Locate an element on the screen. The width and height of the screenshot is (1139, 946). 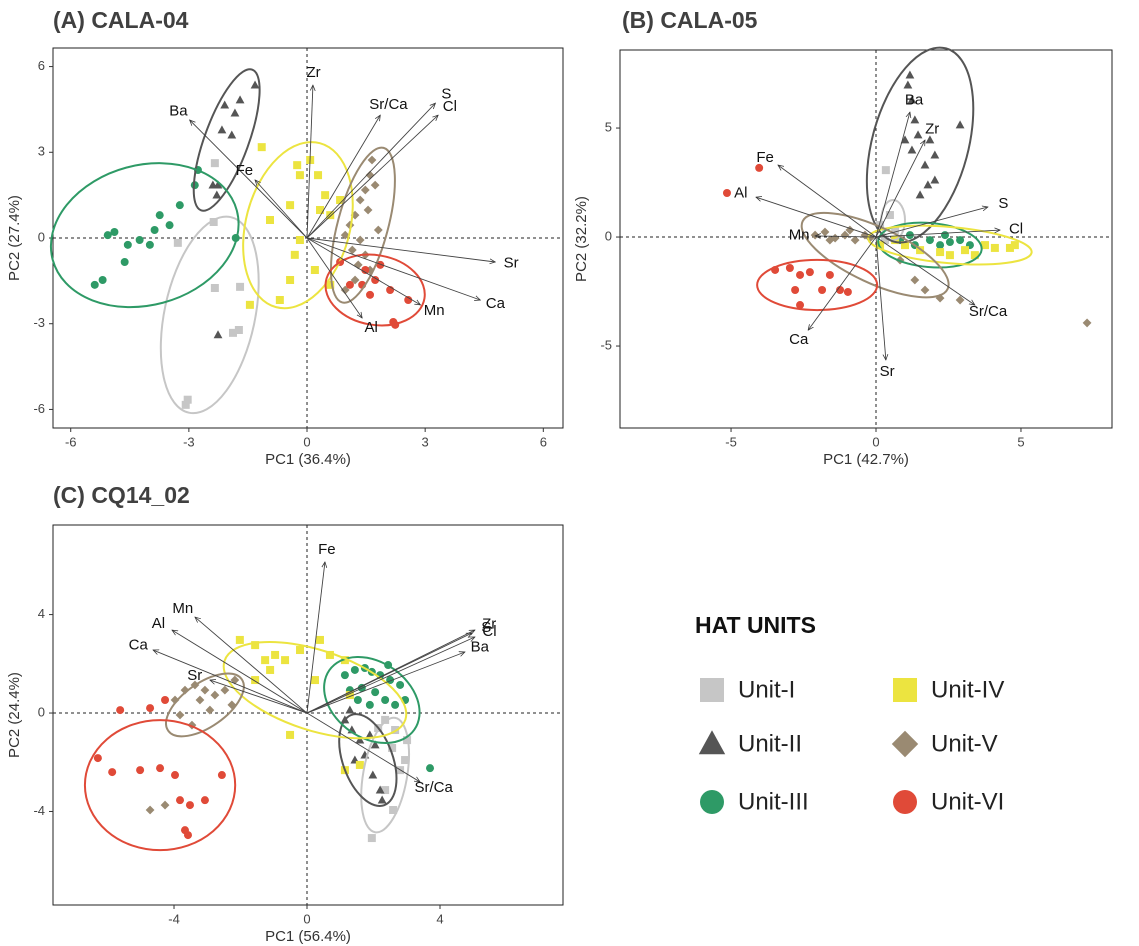
legend-label: Unit-VI is located at coordinates (967, 801).